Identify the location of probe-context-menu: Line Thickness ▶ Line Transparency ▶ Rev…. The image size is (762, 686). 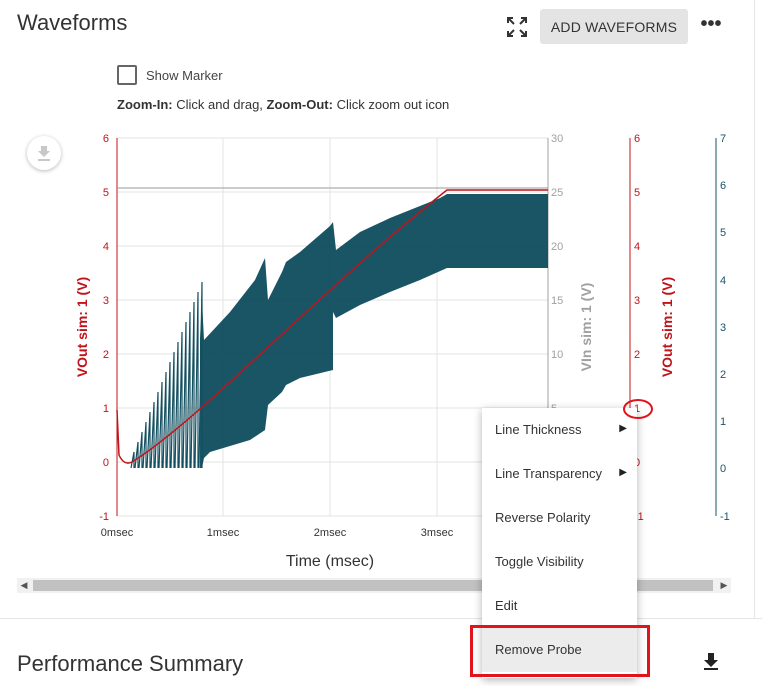
(559, 543).